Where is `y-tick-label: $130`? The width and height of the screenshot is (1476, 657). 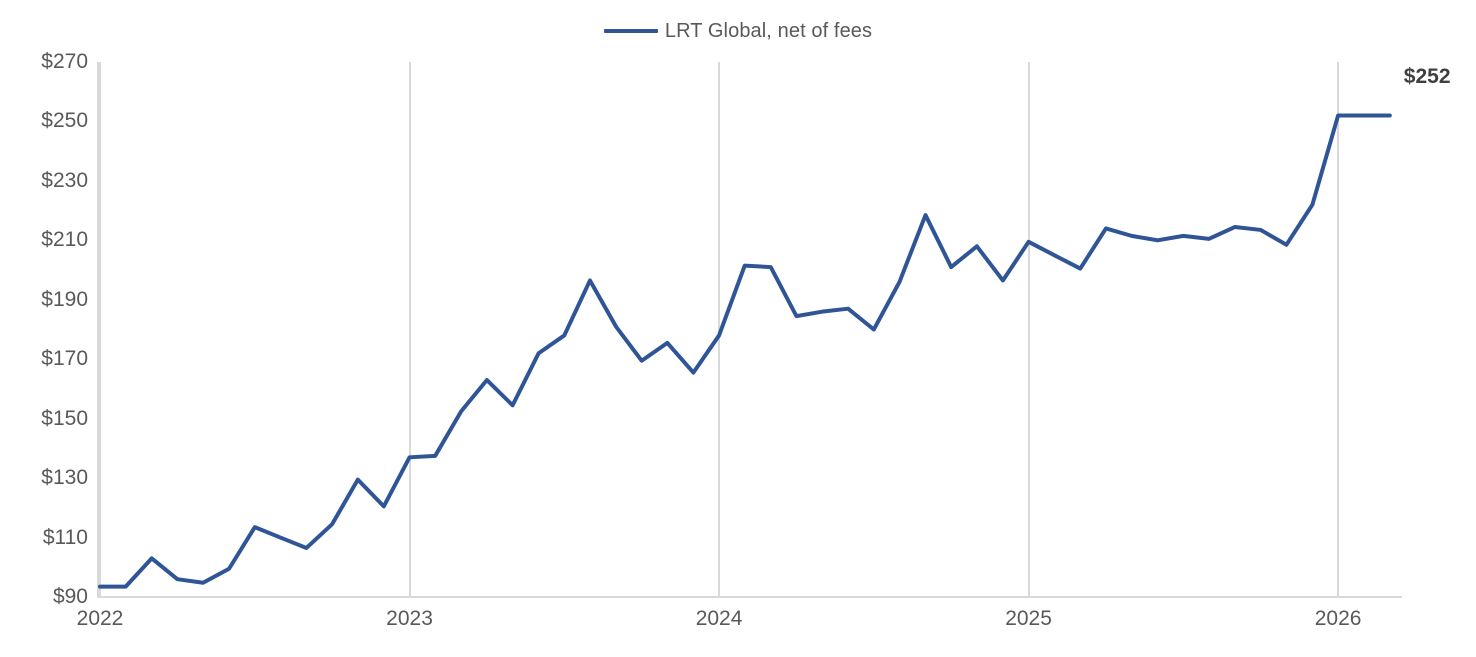 y-tick-label: $130 is located at coordinates (64, 478).